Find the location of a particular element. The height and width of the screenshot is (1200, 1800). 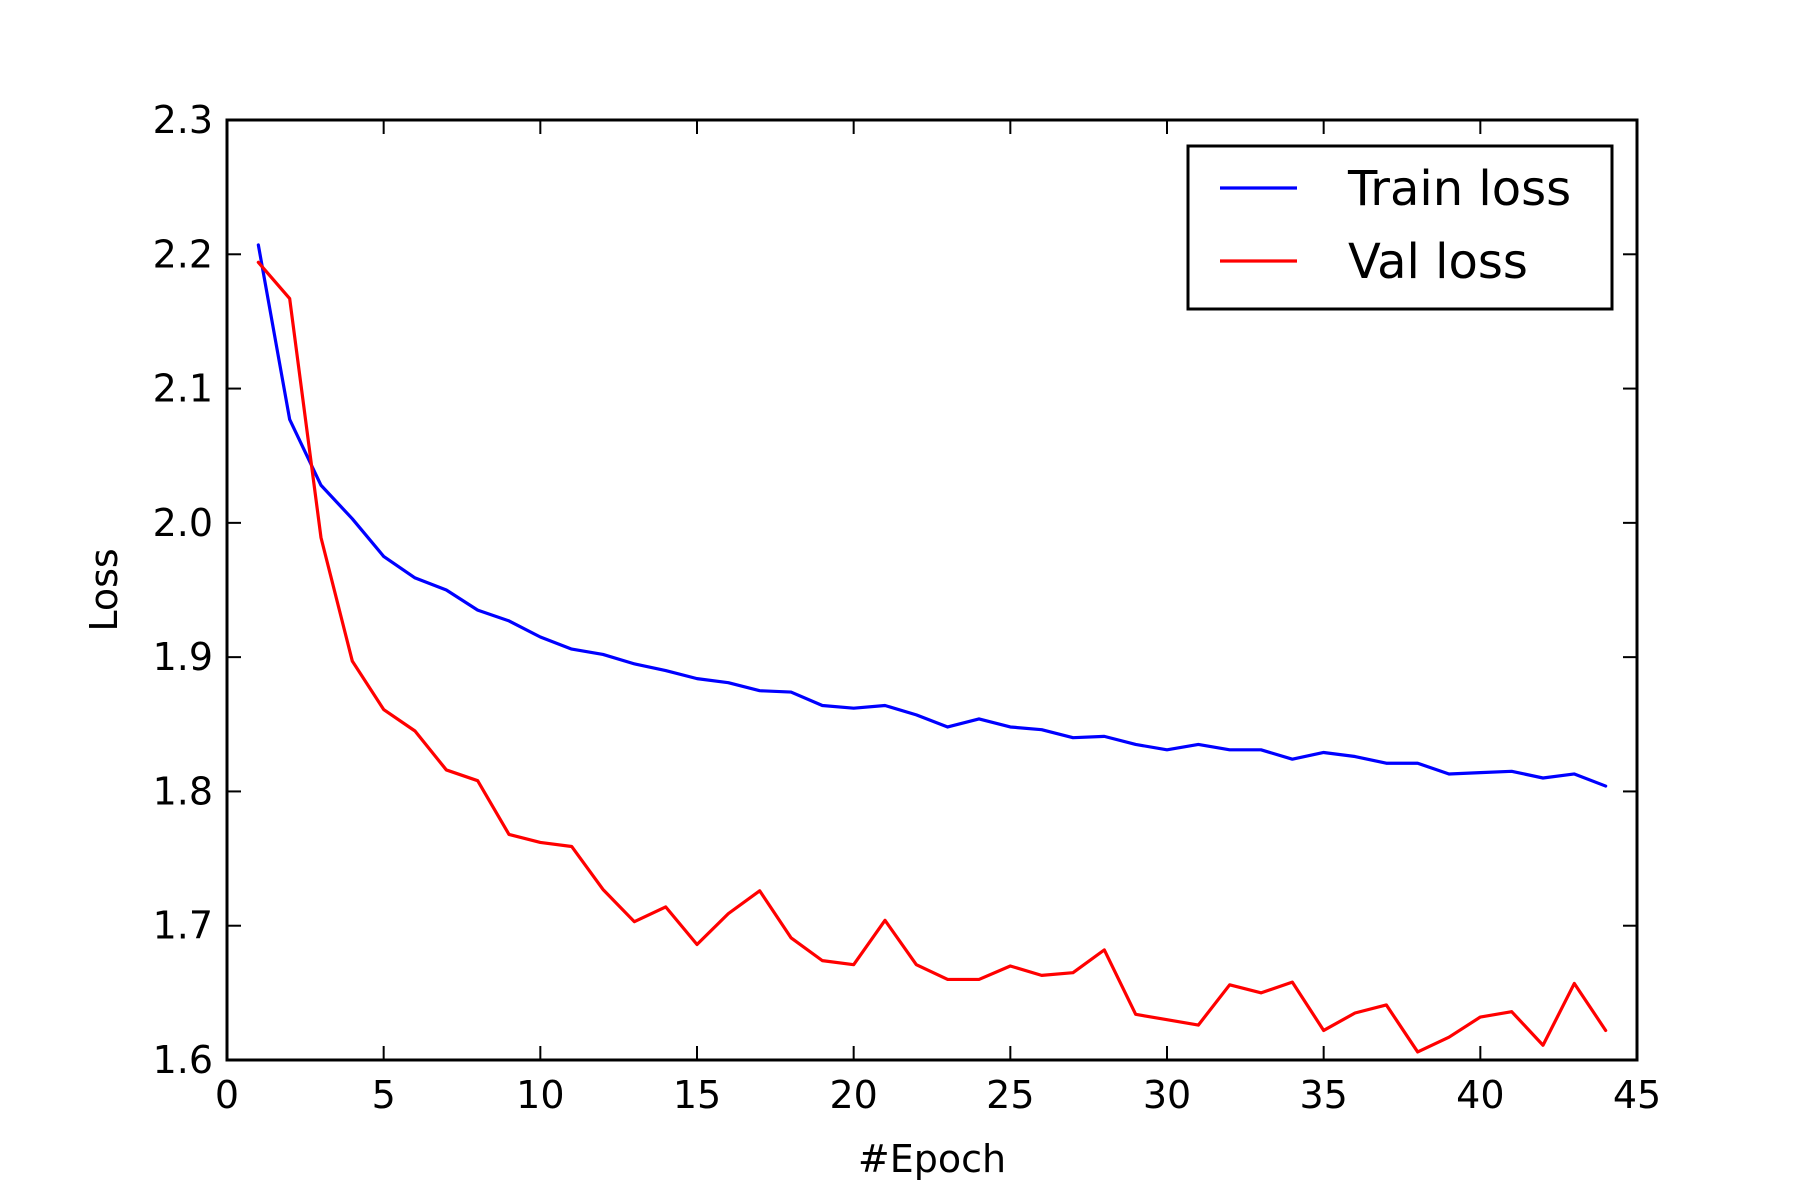

x-tick-label: 20 is located at coordinates (853, 1095).